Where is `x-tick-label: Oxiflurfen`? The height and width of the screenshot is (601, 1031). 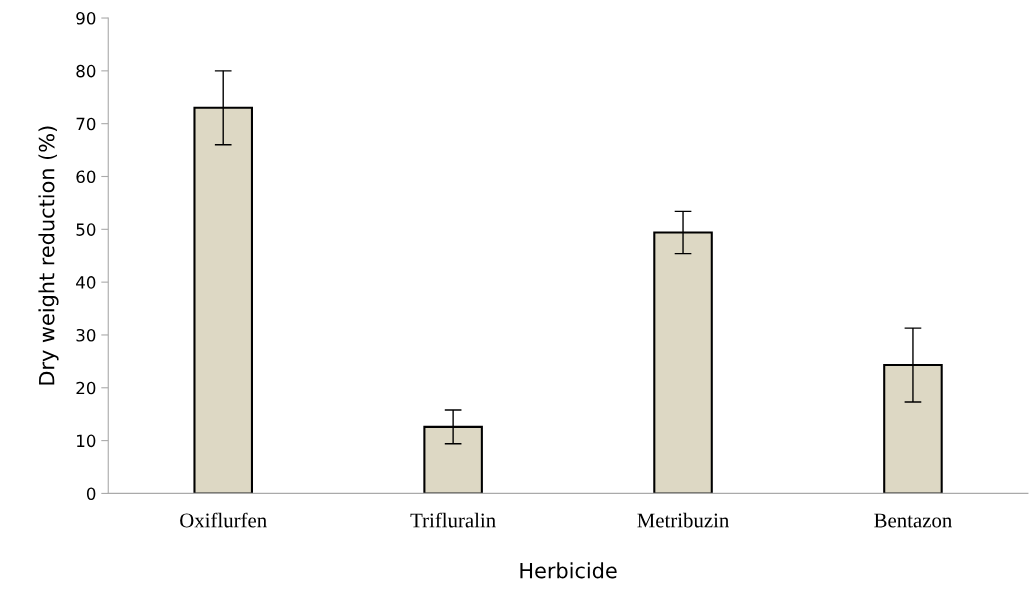 x-tick-label: Oxiflurfen is located at coordinates (223, 520).